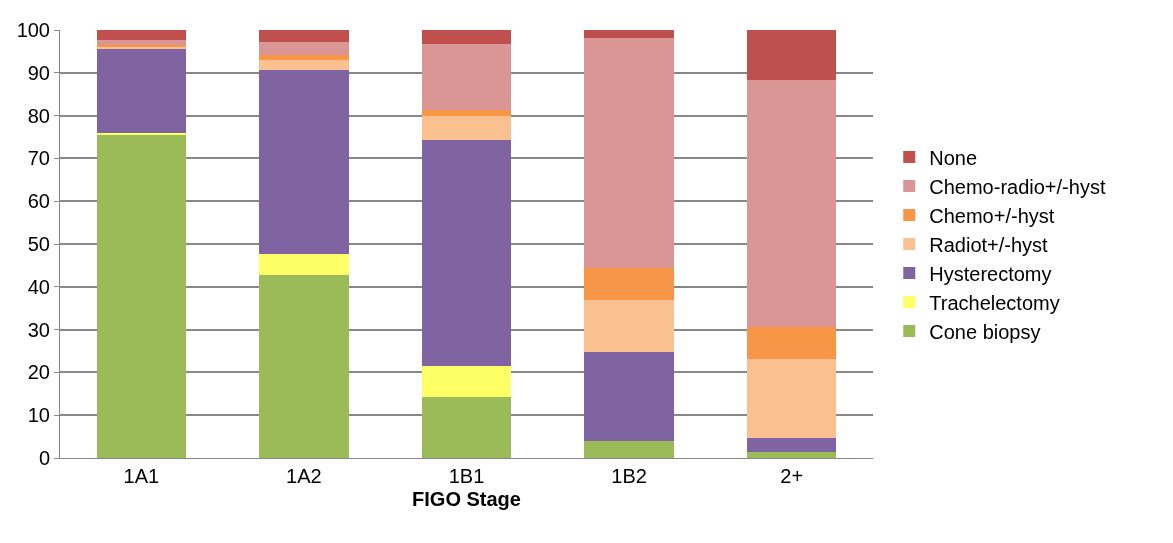 The width and height of the screenshot is (1173, 543). Describe the element at coordinates (44, 458) in the screenshot. I see `y-tick-label: 0` at that location.